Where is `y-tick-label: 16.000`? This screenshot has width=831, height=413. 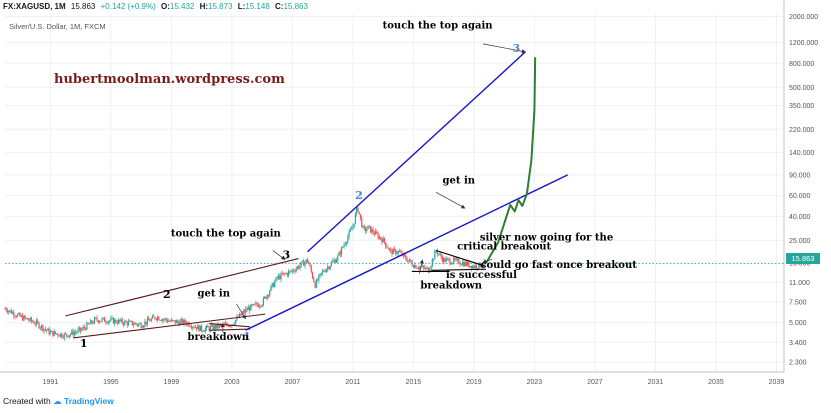
y-tick-label: 16.000 is located at coordinates (800, 264).